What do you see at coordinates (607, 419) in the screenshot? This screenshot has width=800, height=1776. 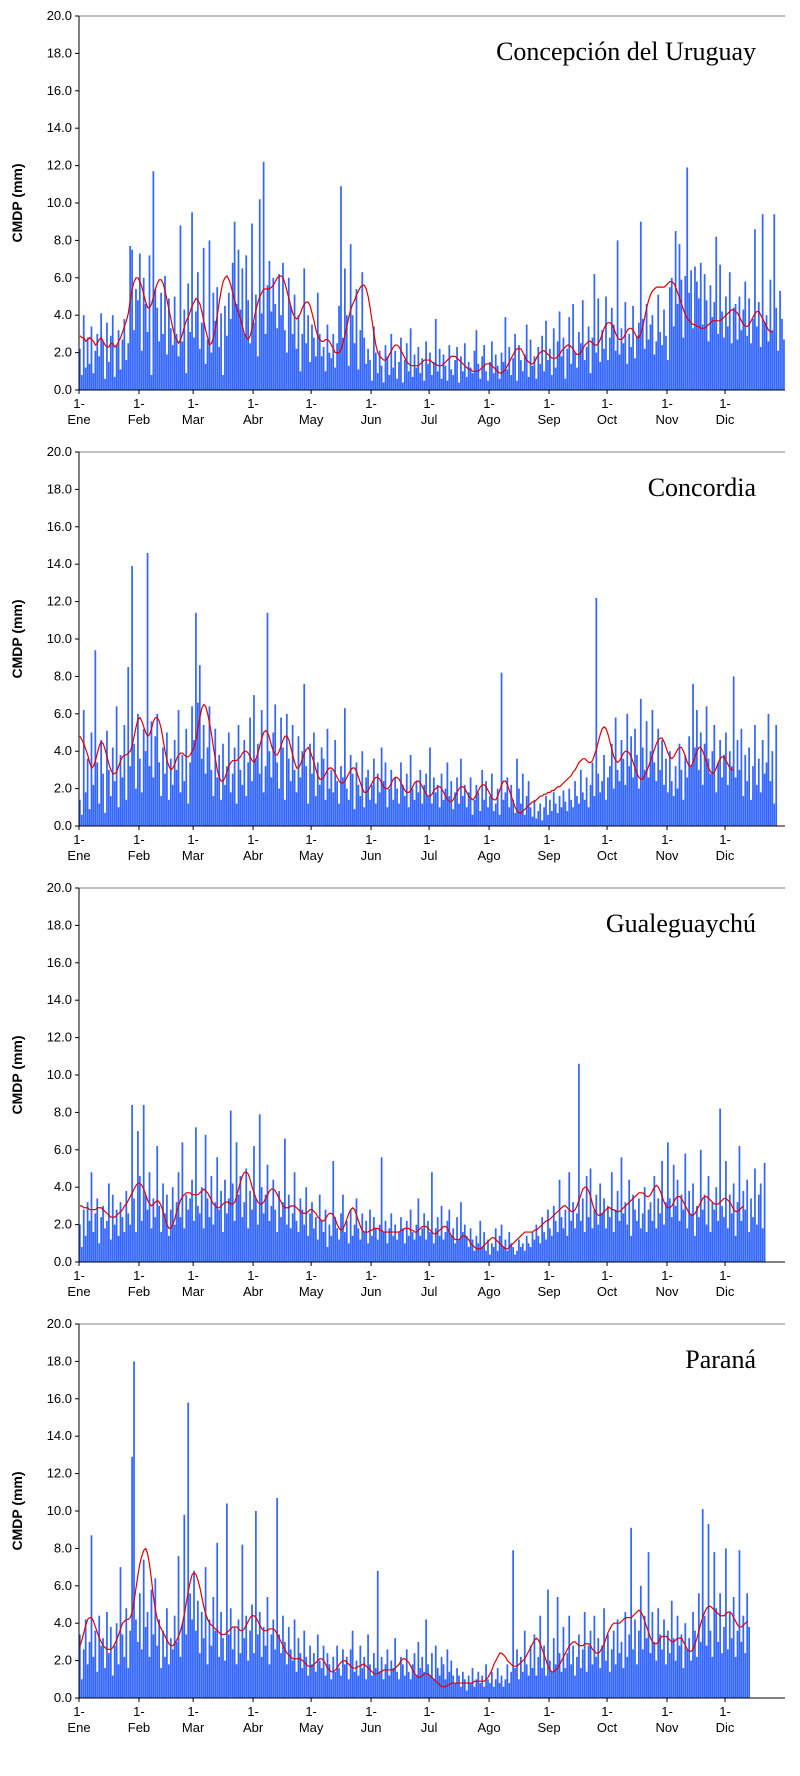 I see `x-tick-label-month: Oct` at bounding box center [607, 419].